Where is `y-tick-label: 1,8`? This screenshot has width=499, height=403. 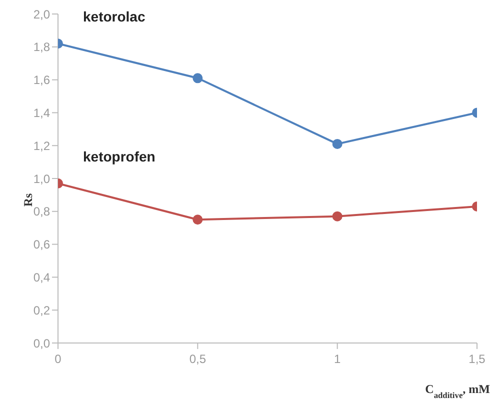 y-tick-label: 1,8 is located at coordinates (41, 47).